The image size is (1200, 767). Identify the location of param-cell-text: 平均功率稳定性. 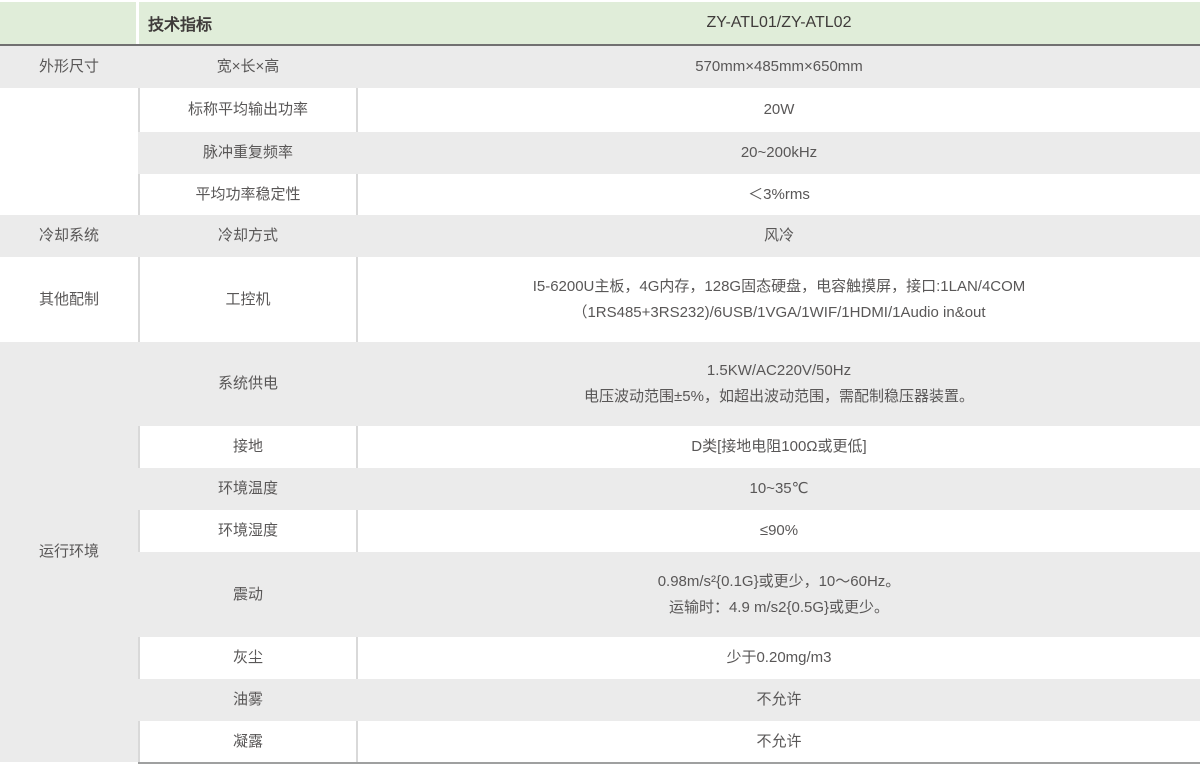
(248, 194).